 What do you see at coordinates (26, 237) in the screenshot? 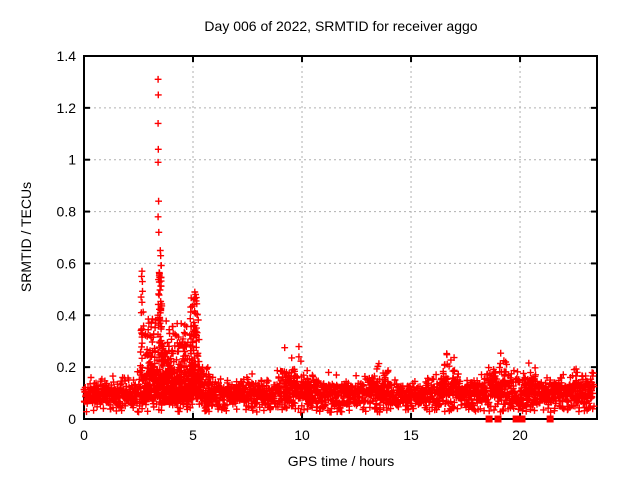
I see `y-axis-label: SRMTID / TECUs` at bounding box center [26, 237].